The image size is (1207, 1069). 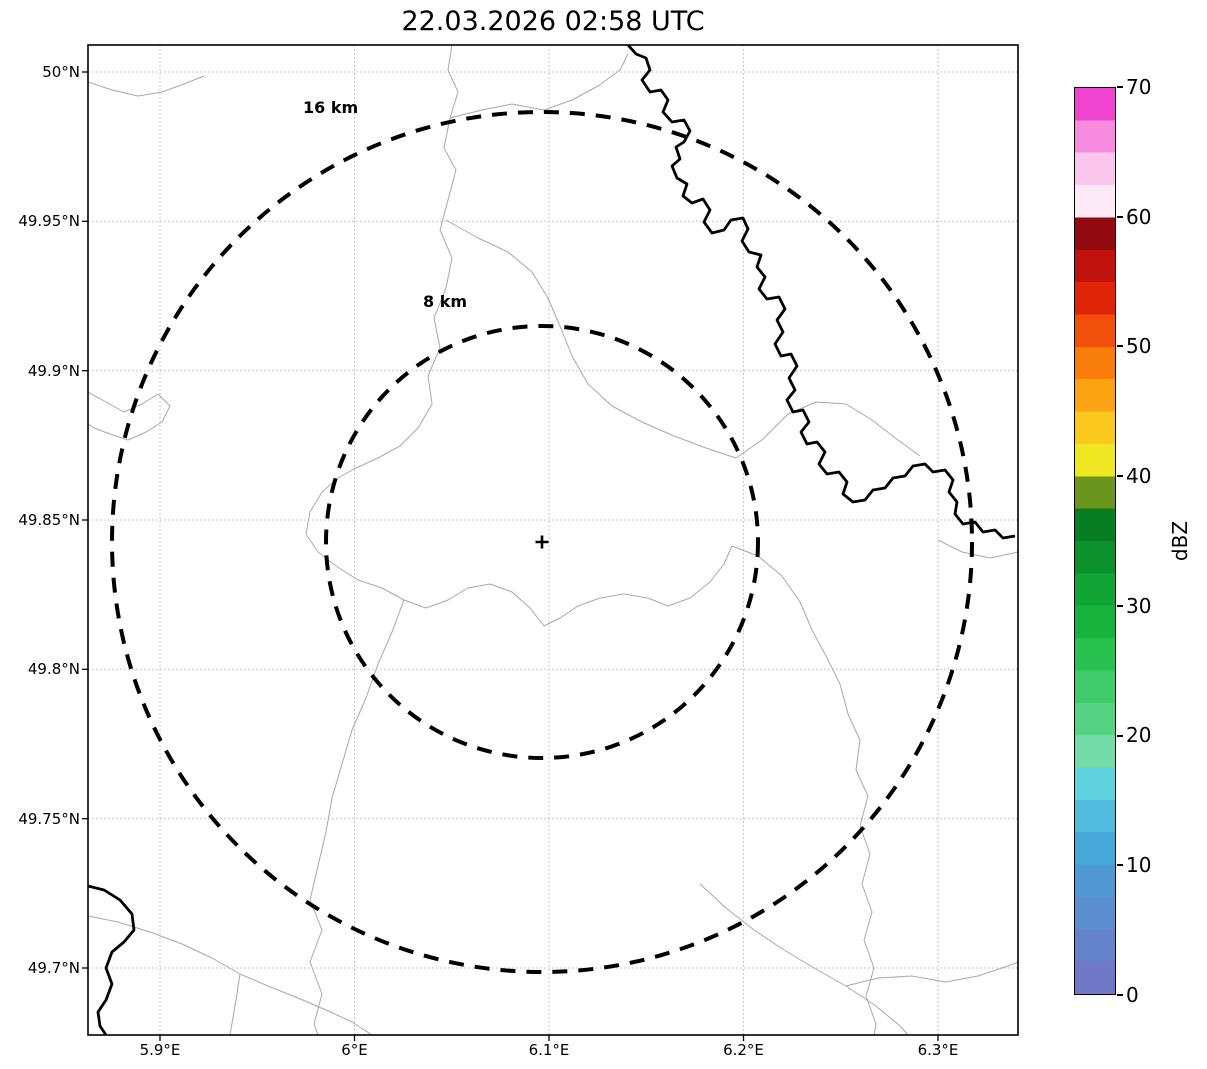 I want to click on y-tick-label: 49.75°N, so click(x=49, y=819).